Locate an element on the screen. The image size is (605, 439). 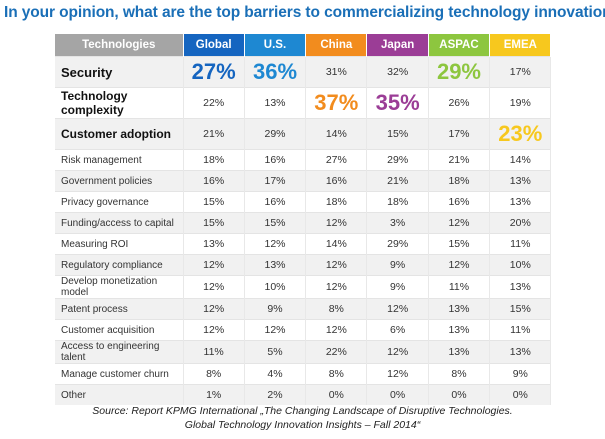
value-cell: 5% is located at coordinates (275, 352).